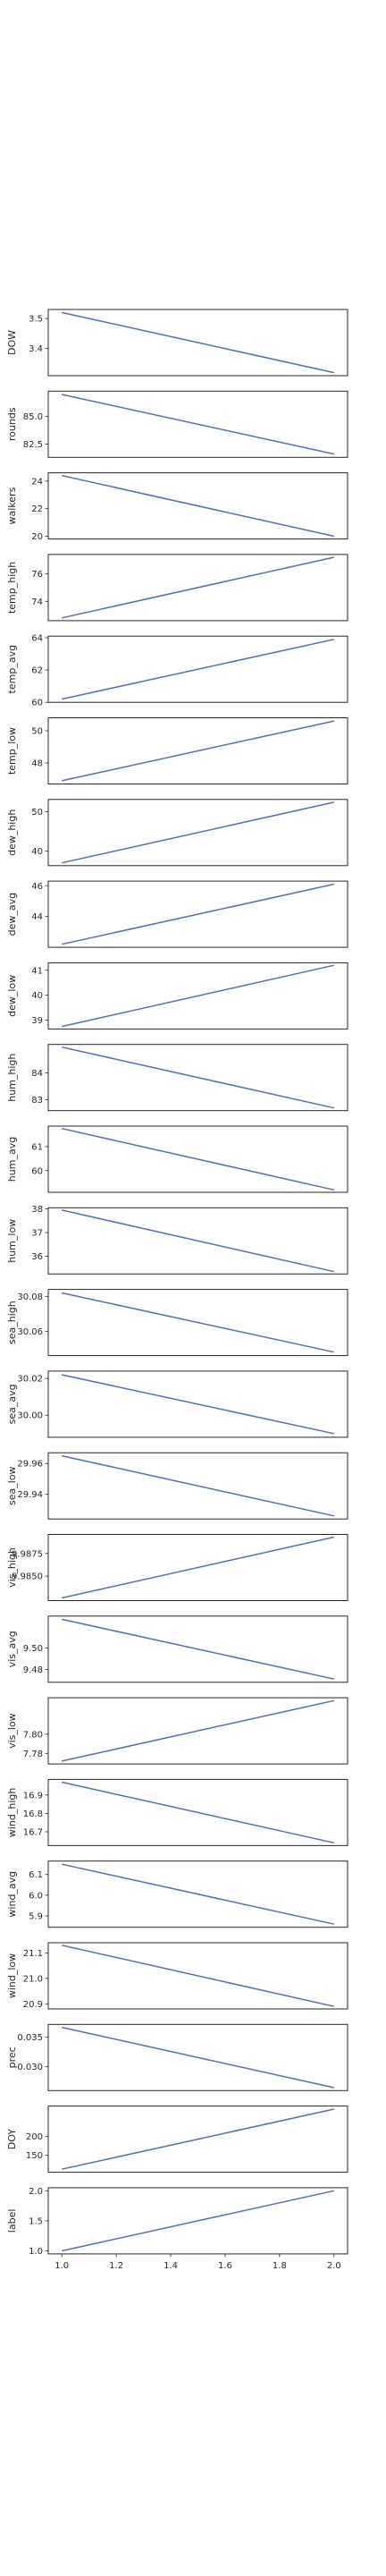  Describe the element at coordinates (198, 751) in the screenshot. I see `series-line-temp_low` at that location.